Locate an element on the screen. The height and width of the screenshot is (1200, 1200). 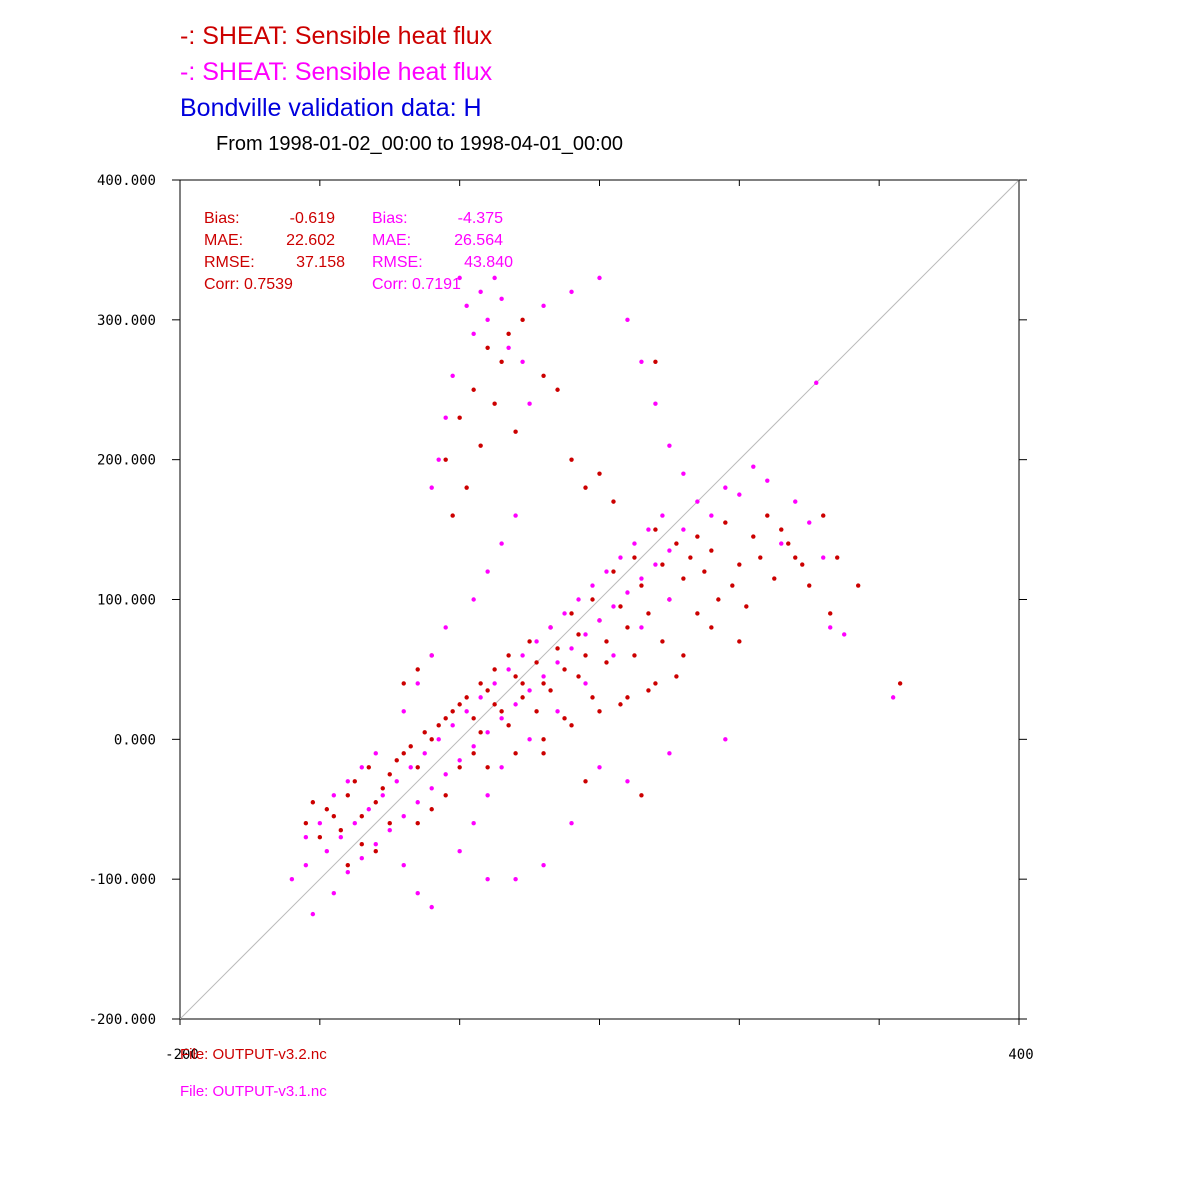
y-tick-label: -200.000 is located at coordinates (122, 1020).